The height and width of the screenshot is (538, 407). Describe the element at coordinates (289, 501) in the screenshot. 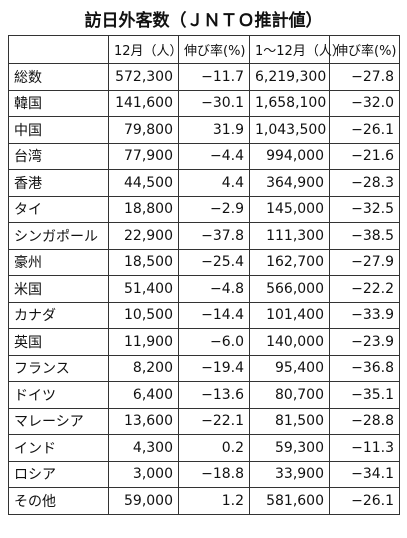

I see `cell: 581,600` at that location.